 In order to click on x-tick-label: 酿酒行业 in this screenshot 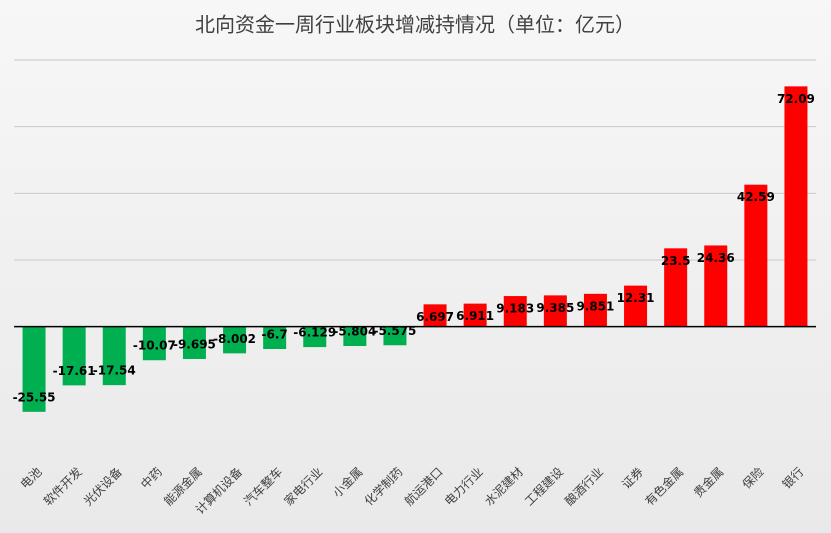, I will do `click(583, 486)`.